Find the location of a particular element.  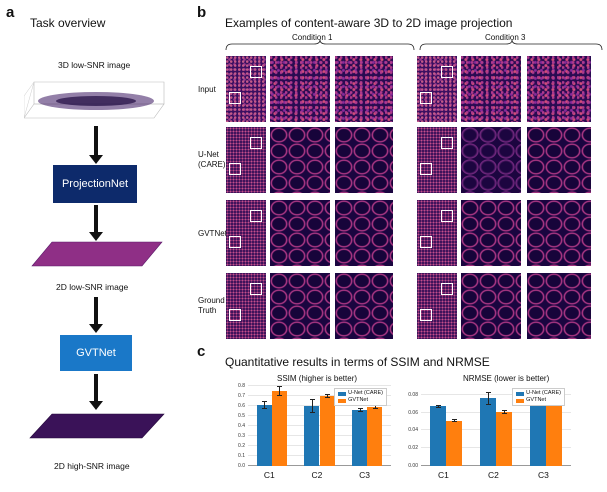

y-tick-label: 0.2 is located at coordinates (241, 446).